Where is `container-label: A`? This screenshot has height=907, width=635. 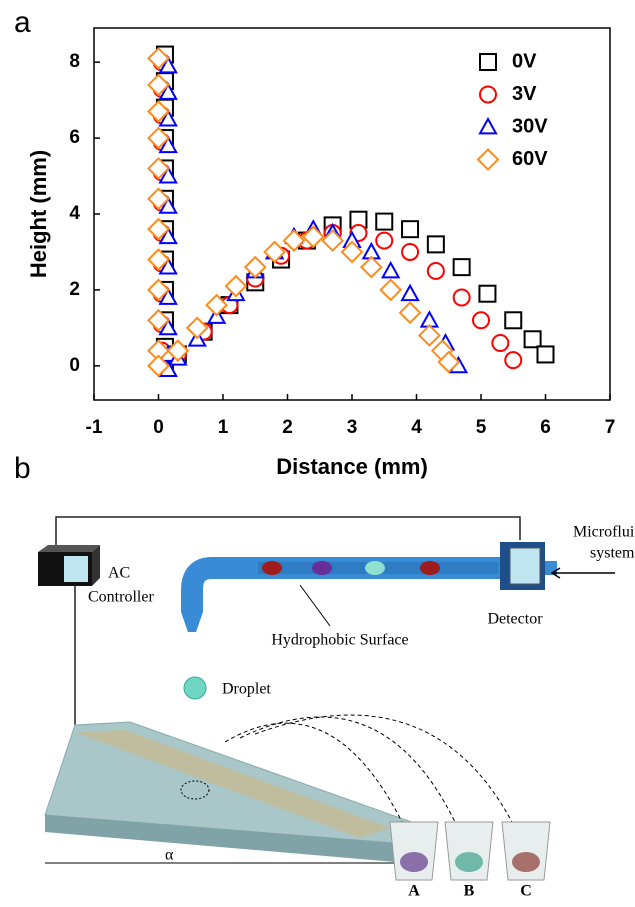 container-label: A is located at coordinates (414, 891).